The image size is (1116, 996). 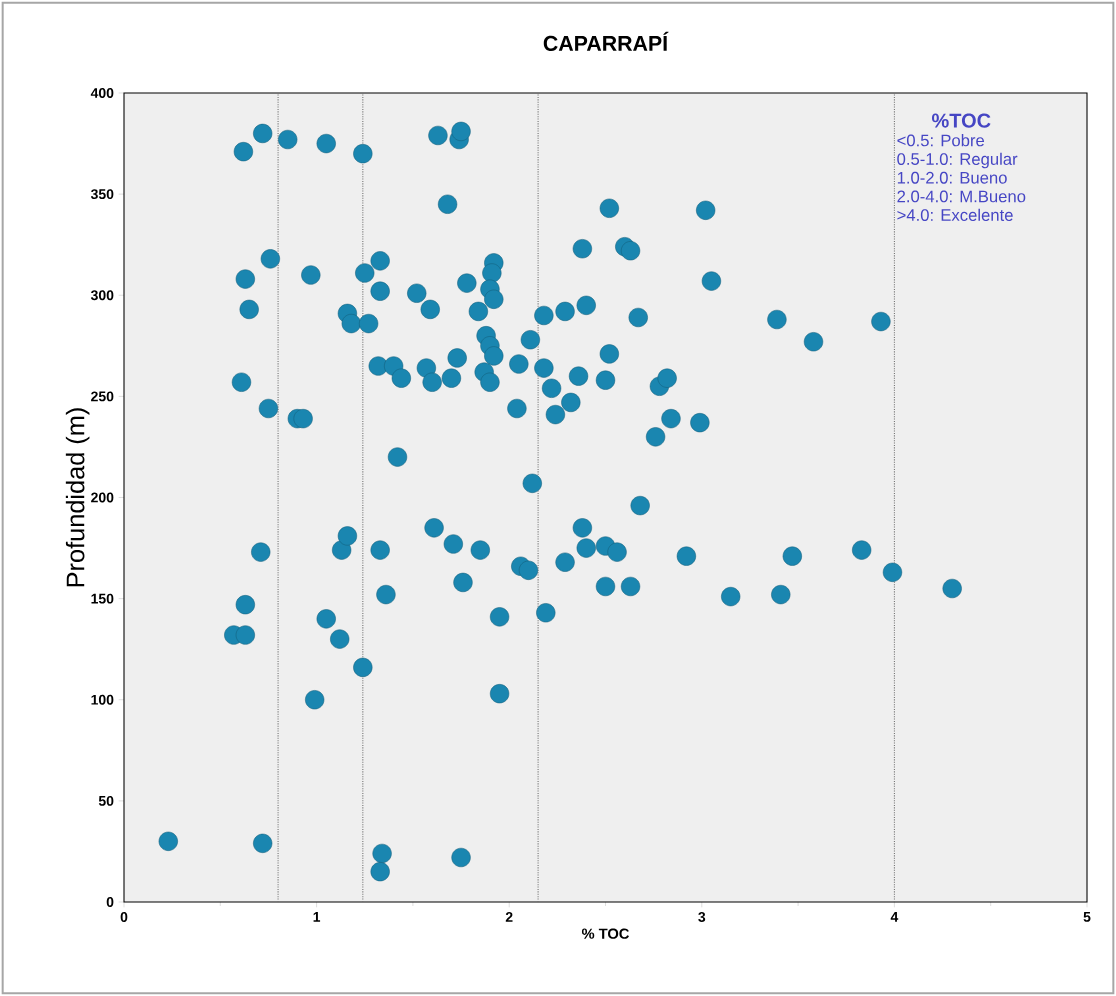 I want to click on y-tick-label: 300, so click(x=102, y=295).